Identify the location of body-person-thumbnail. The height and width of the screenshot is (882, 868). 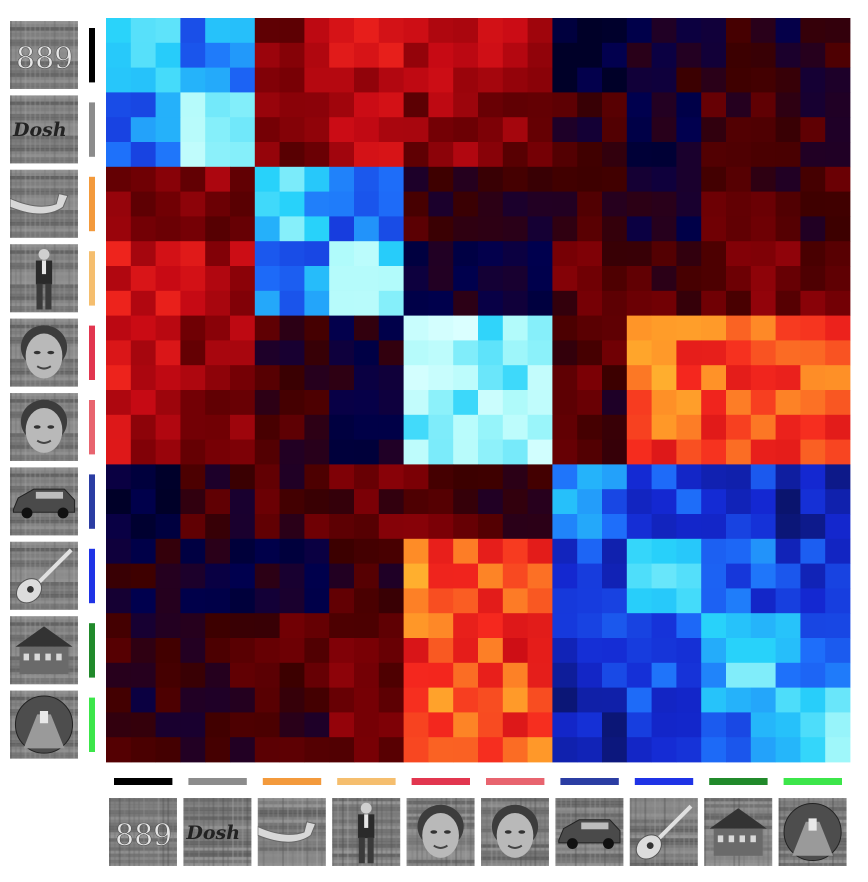
(44, 278).